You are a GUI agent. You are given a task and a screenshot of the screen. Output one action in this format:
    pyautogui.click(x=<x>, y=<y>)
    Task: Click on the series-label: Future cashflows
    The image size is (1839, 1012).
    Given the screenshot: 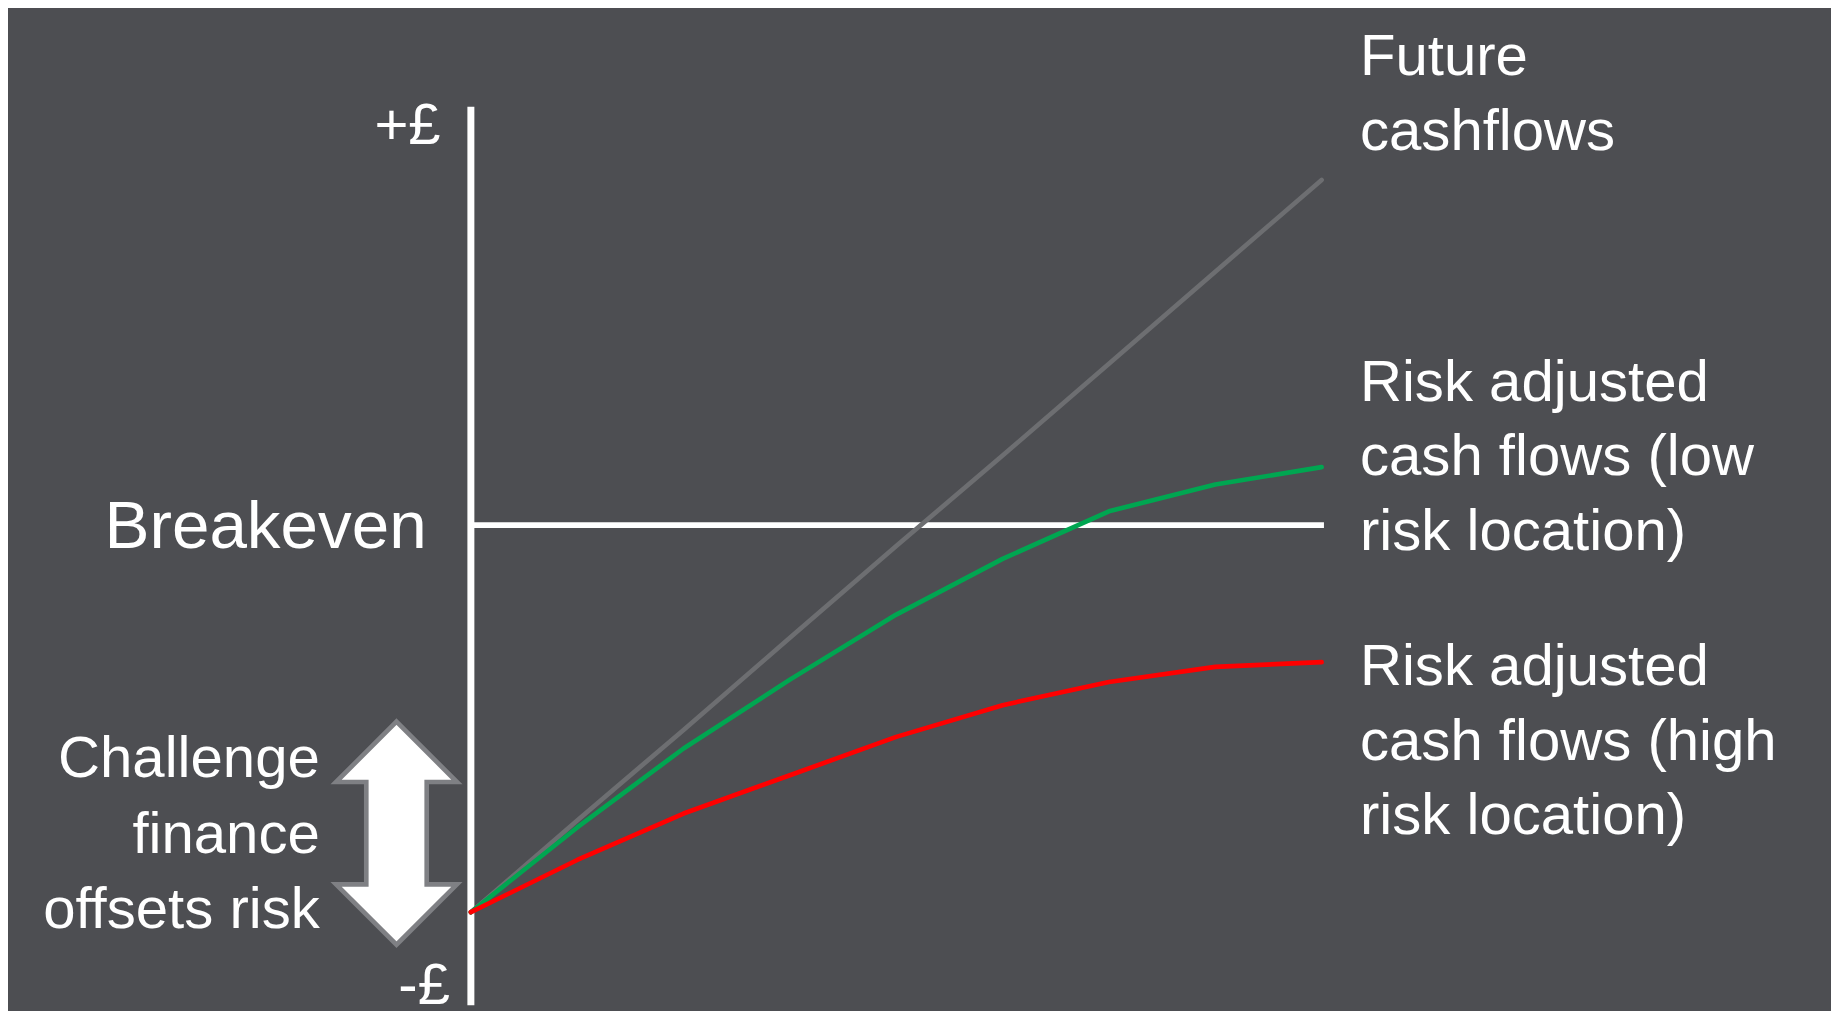 What is the action you would take?
    pyautogui.click(x=1487, y=92)
    